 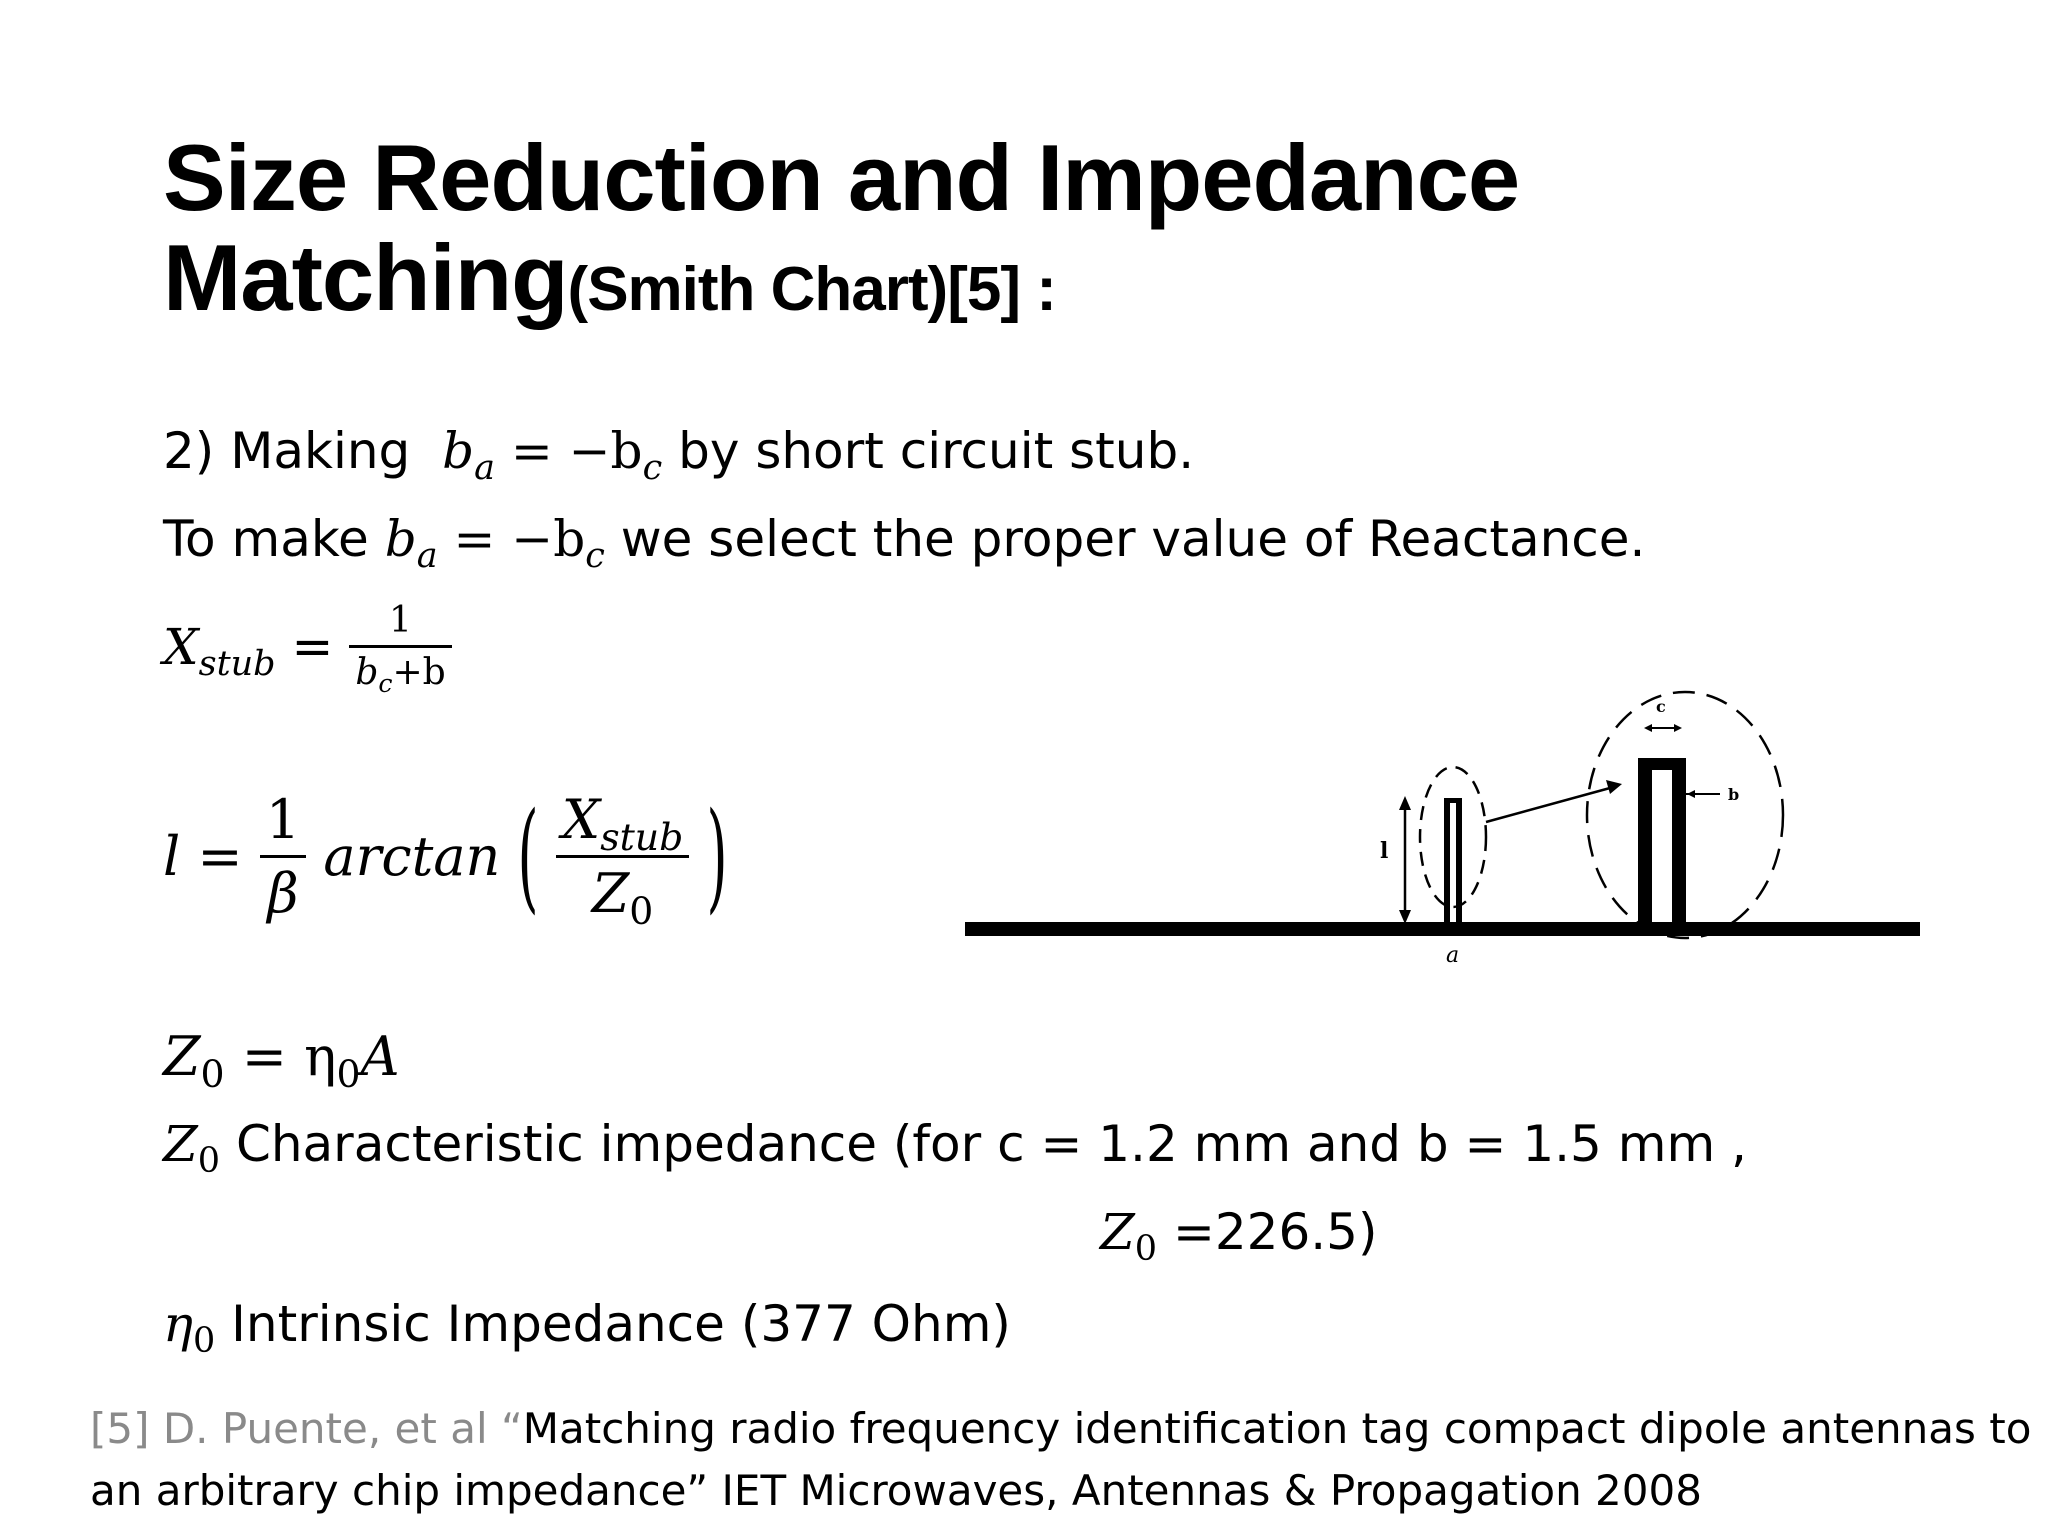 What do you see at coordinates (1384, 851) in the screenshot?
I see `label-l: l` at bounding box center [1384, 851].